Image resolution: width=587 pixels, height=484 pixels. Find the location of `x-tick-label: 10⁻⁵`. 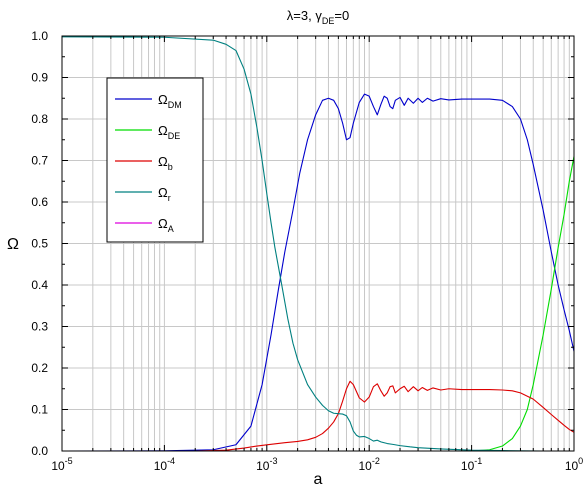

x-tick-label: 10⁻⁵ is located at coordinates (61, 464).